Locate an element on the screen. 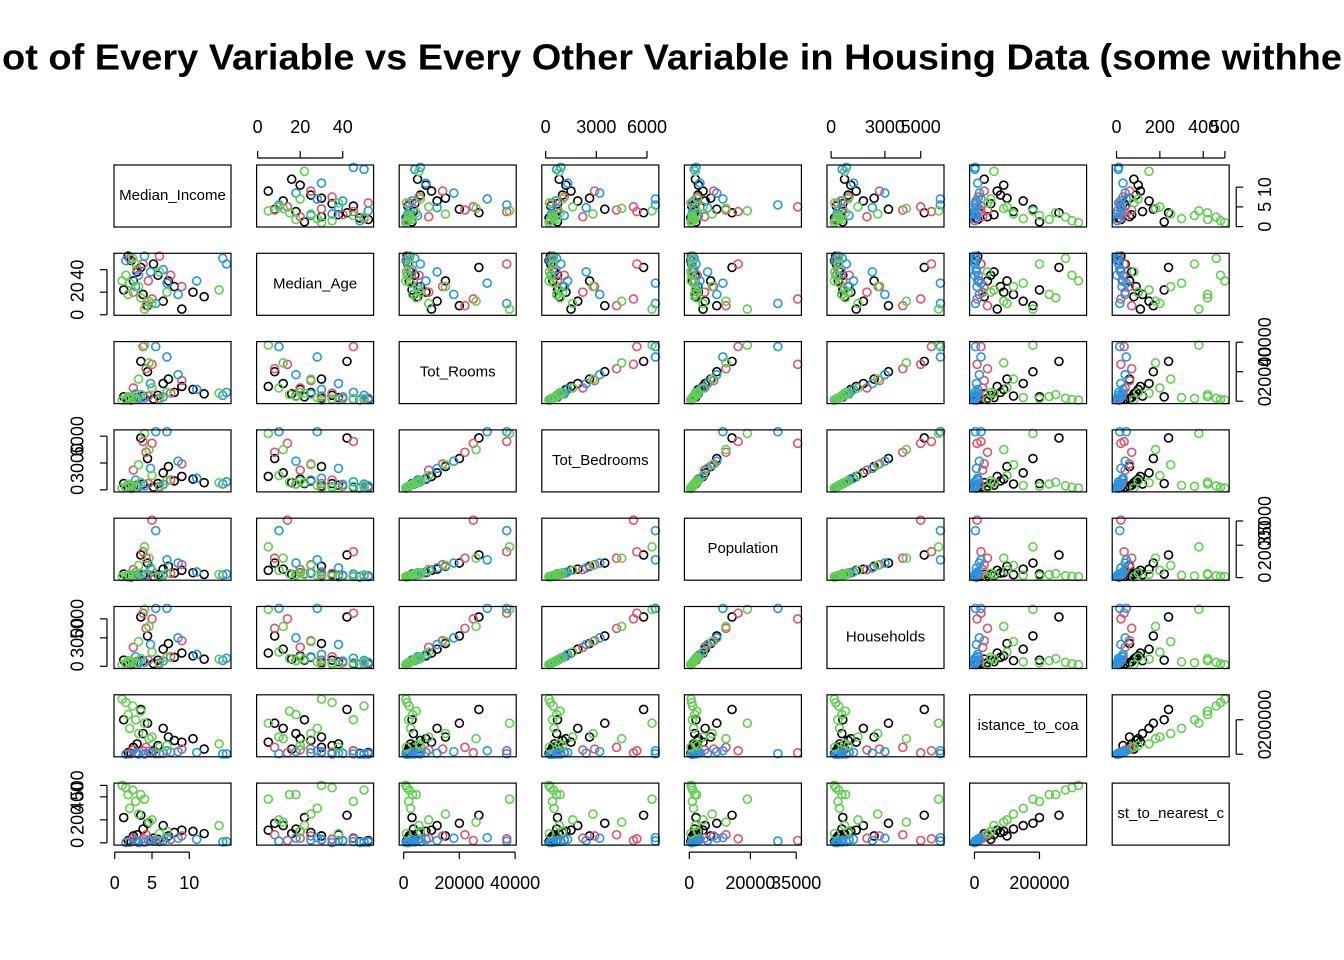 The image size is (1344, 960). tick-label: 200000 is located at coordinates (1265, 720).